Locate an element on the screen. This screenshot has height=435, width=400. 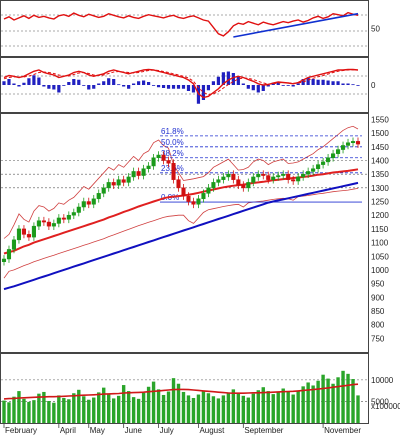
tick-label: 1200 is located at coordinates (380, 215).